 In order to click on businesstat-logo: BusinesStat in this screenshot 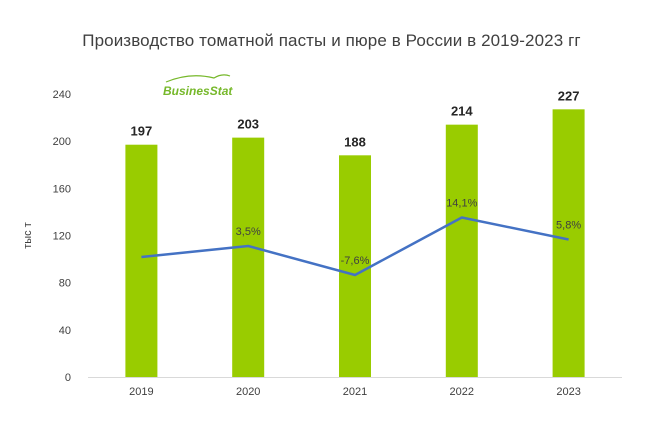, I will do `click(198, 91)`.